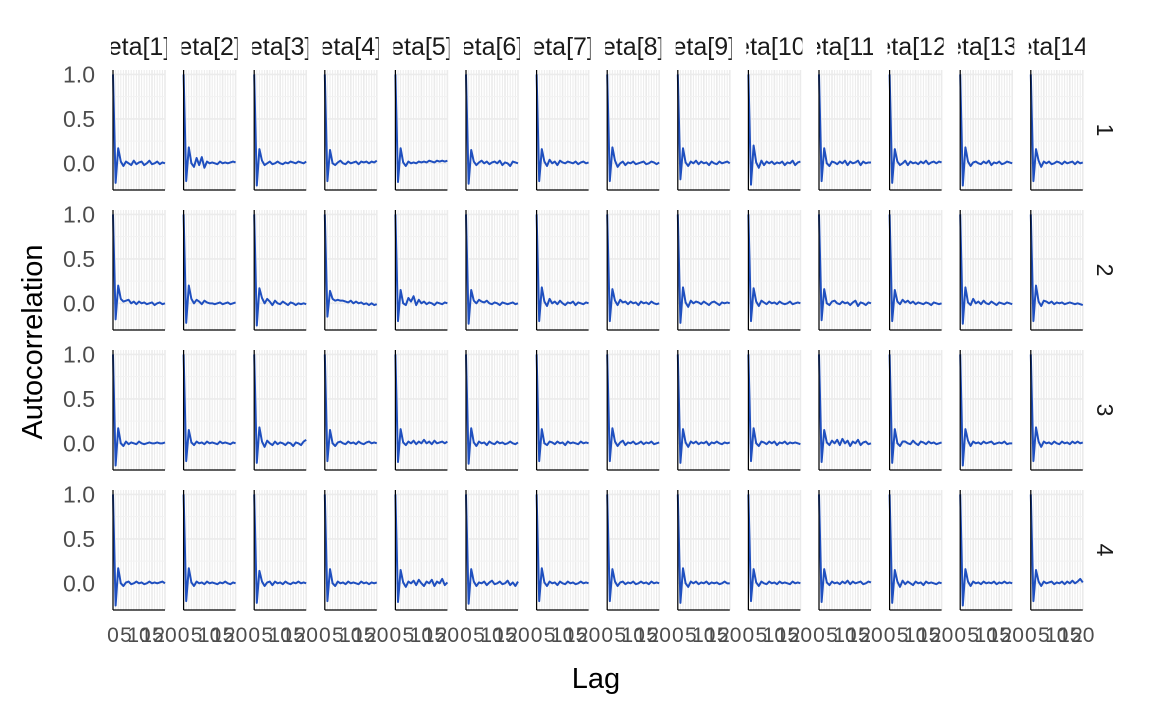  What do you see at coordinates (915, 47) in the screenshot?
I see `column-strip-label: eta[12]` at bounding box center [915, 47].